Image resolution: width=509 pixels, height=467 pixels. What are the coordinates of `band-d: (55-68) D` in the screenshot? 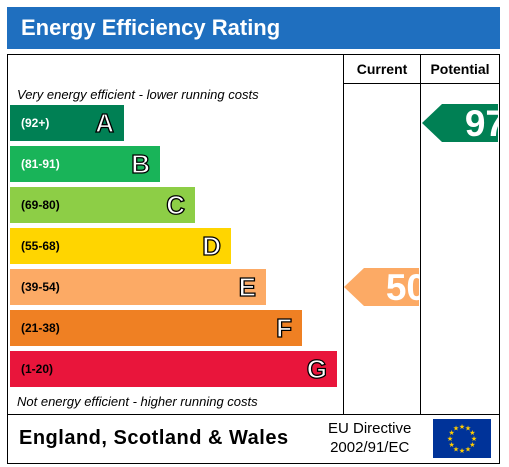 It's located at (120, 246).